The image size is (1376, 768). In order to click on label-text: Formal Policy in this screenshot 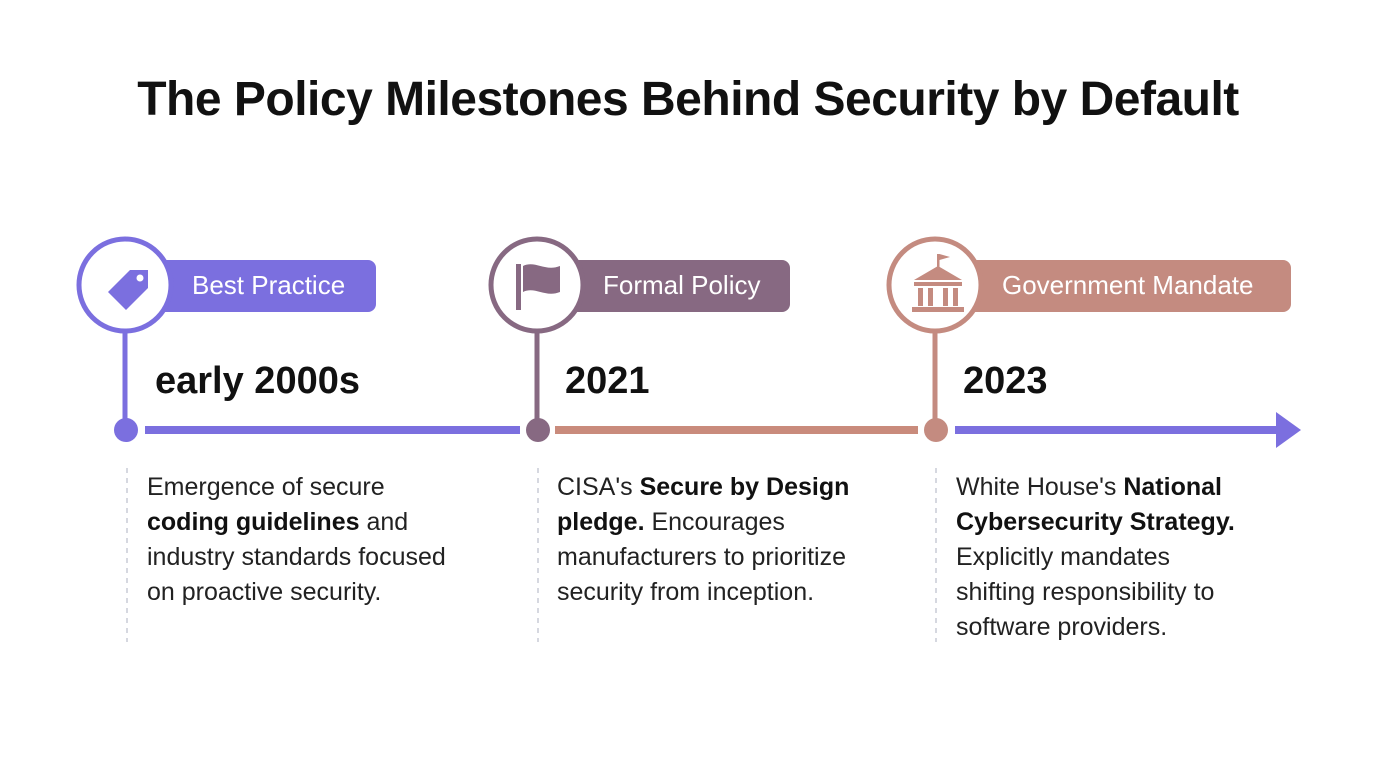, I will do `click(681, 285)`.